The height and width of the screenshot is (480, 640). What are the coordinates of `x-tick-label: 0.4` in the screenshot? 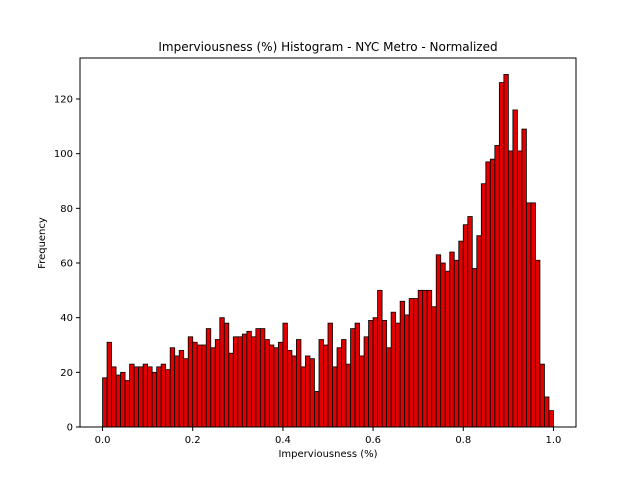 It's located at (283, 440).